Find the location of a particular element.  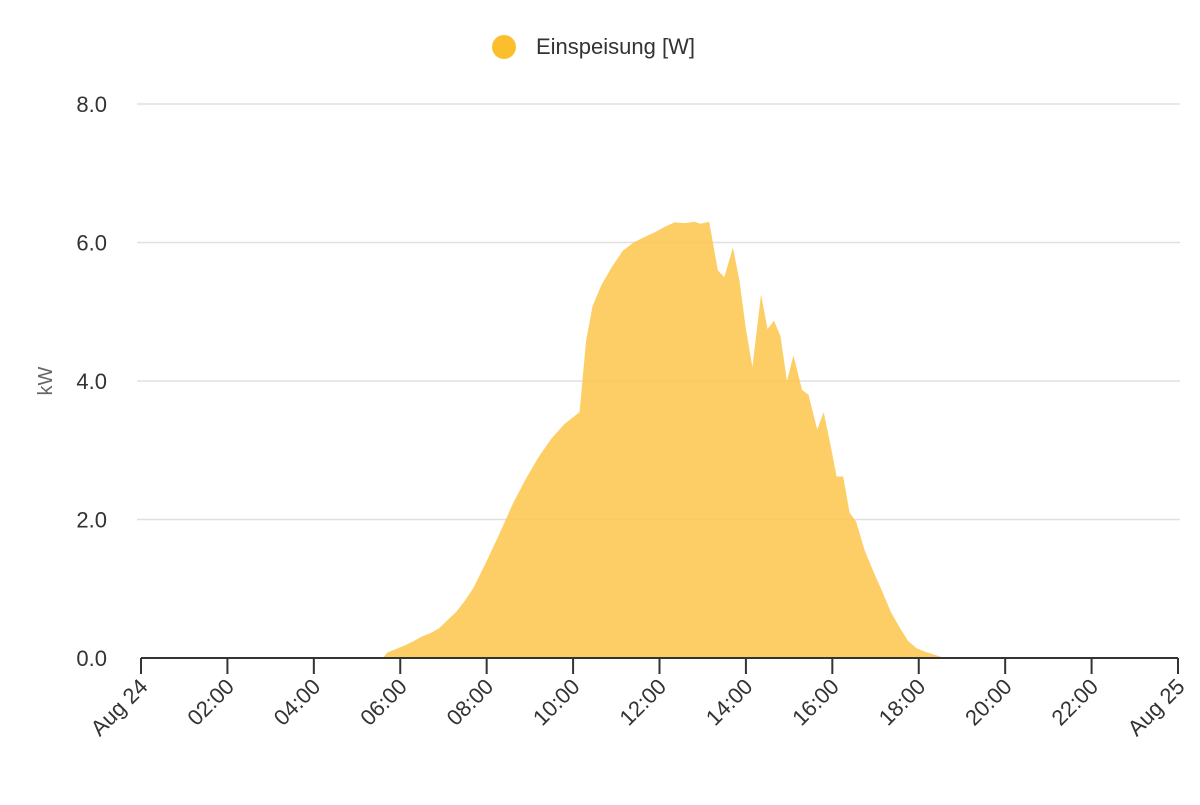

x-tick-label: 16:00 is located at coordinates (815, 702).